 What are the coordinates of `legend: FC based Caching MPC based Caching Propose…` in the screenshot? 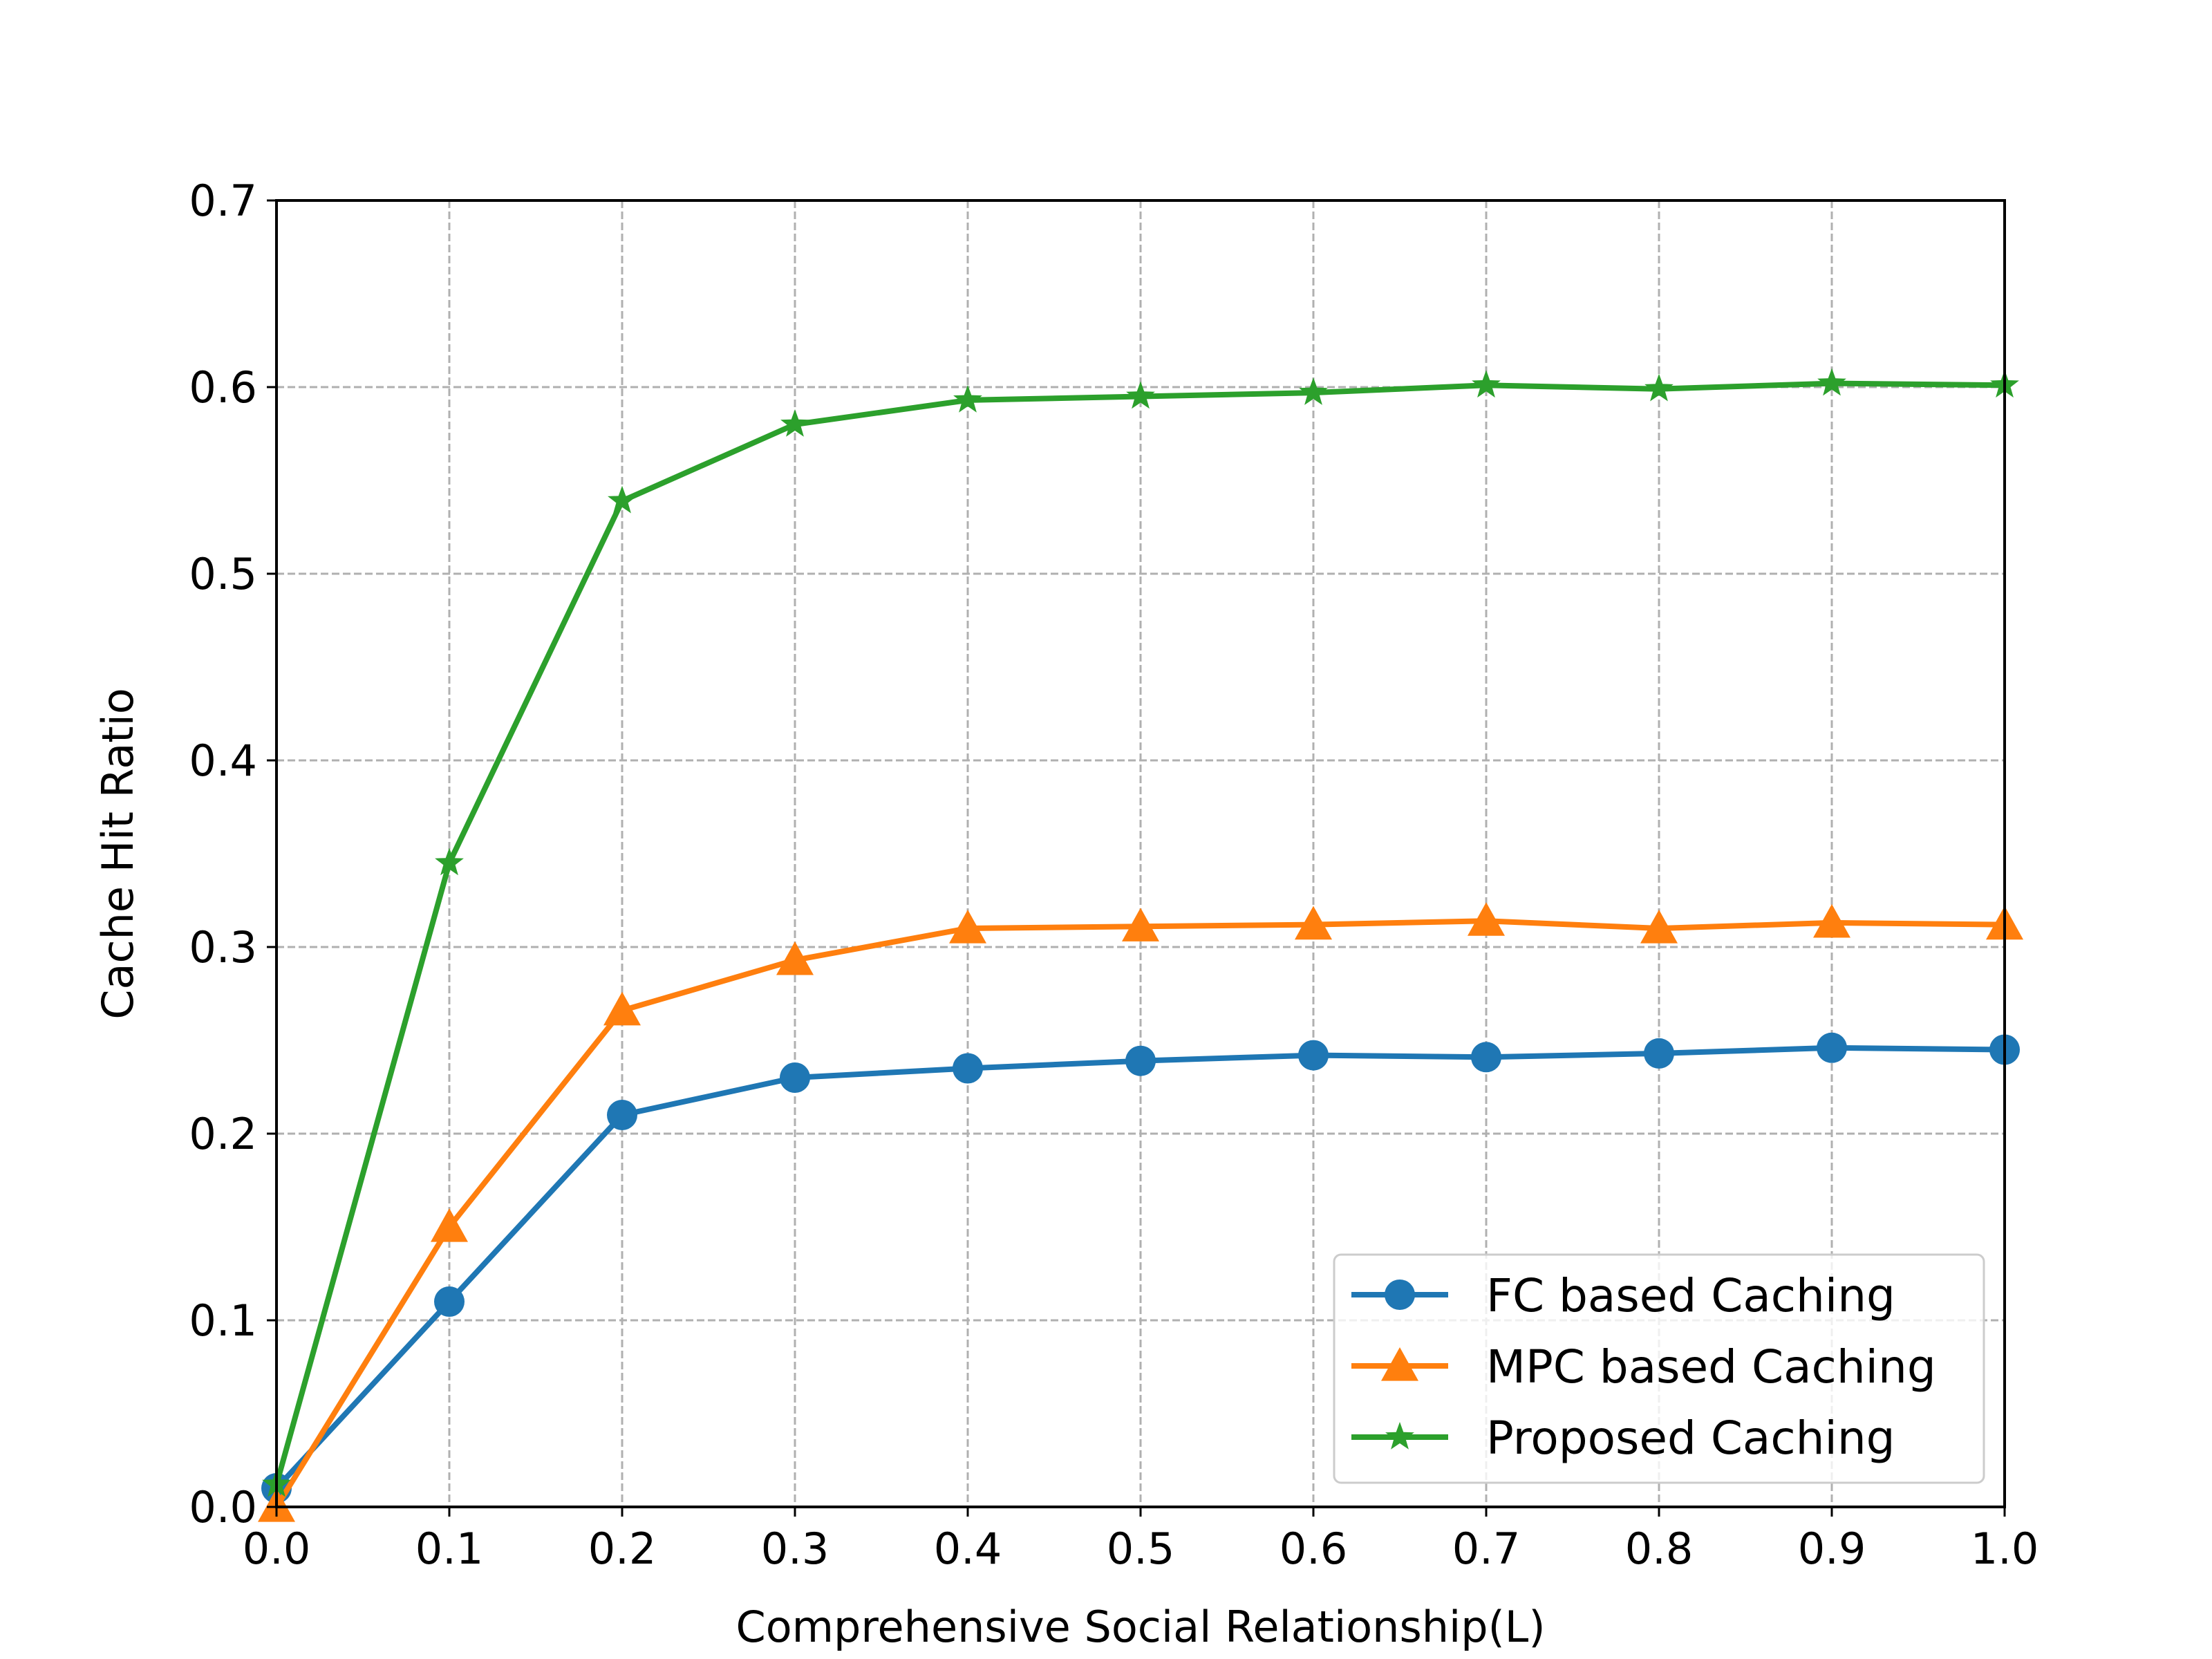 It's located at (1659, 1368).